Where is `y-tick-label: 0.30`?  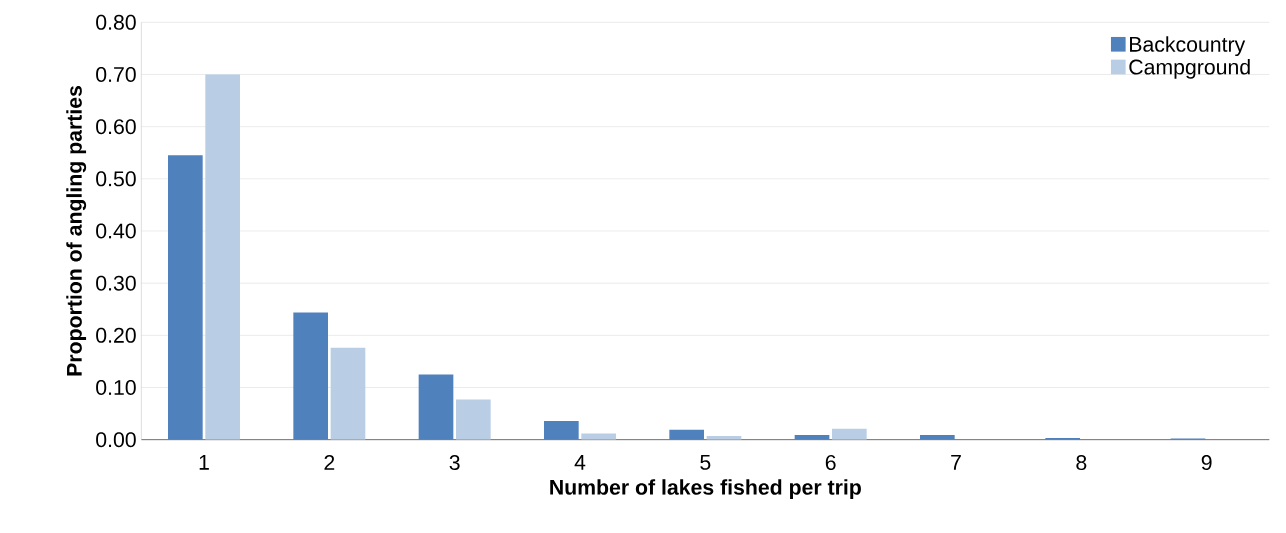 y-tick-label: 0.30 is located at coordinates (116, 283).